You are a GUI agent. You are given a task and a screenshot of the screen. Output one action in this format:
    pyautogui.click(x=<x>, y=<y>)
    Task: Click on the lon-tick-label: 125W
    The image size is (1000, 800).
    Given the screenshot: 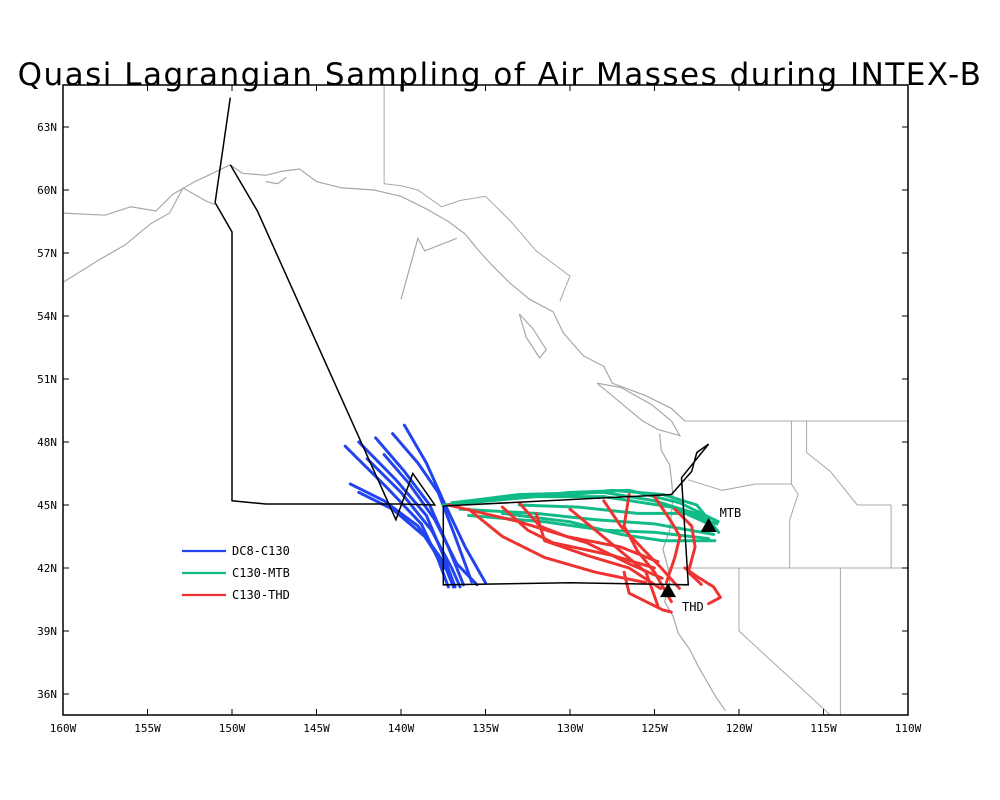 What is the action you would take?
    pyautogui.click(x=654, y=728)
    